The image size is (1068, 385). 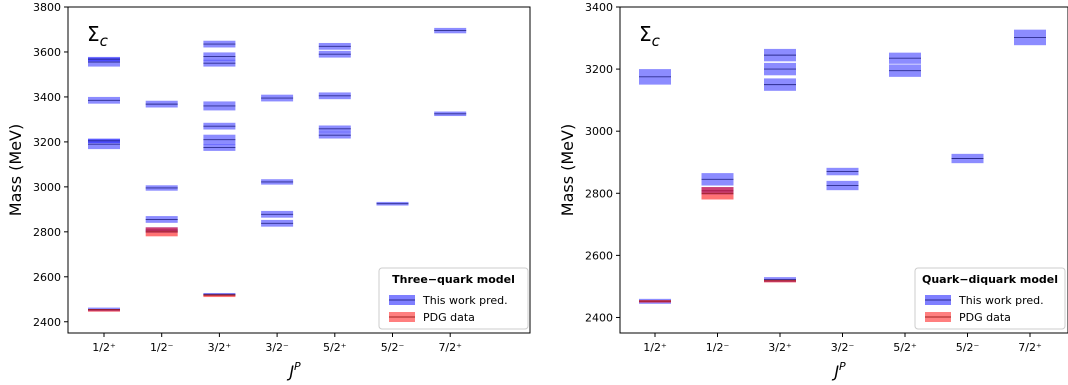 I want to click on legend-title: Quark−diquark model, so click(x=990, y=279).